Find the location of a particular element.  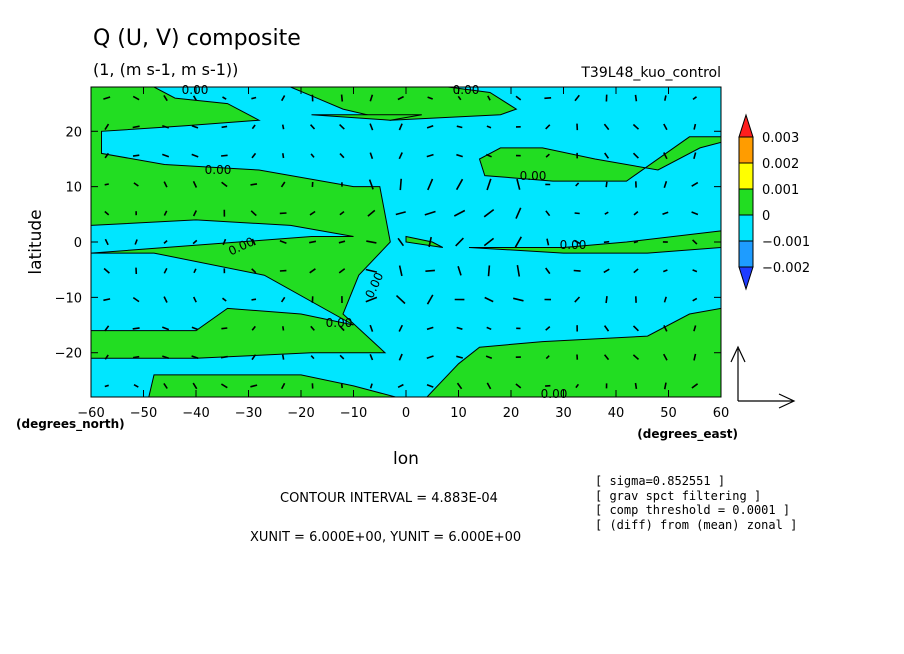

run-label: T39L48_kuo_control is located at coordinates (650, 73).